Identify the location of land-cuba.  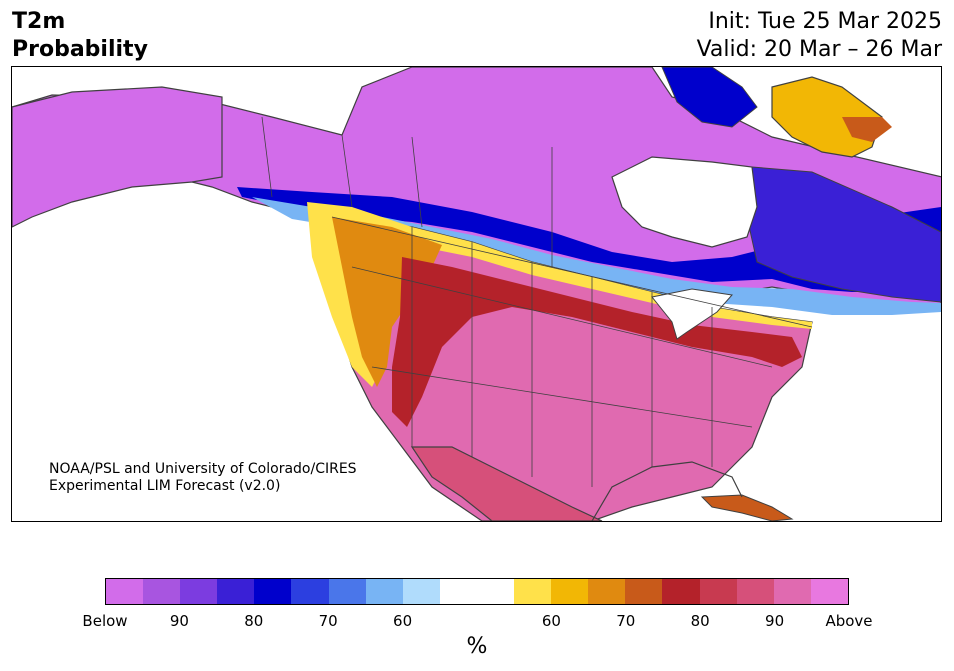
(747, 507).